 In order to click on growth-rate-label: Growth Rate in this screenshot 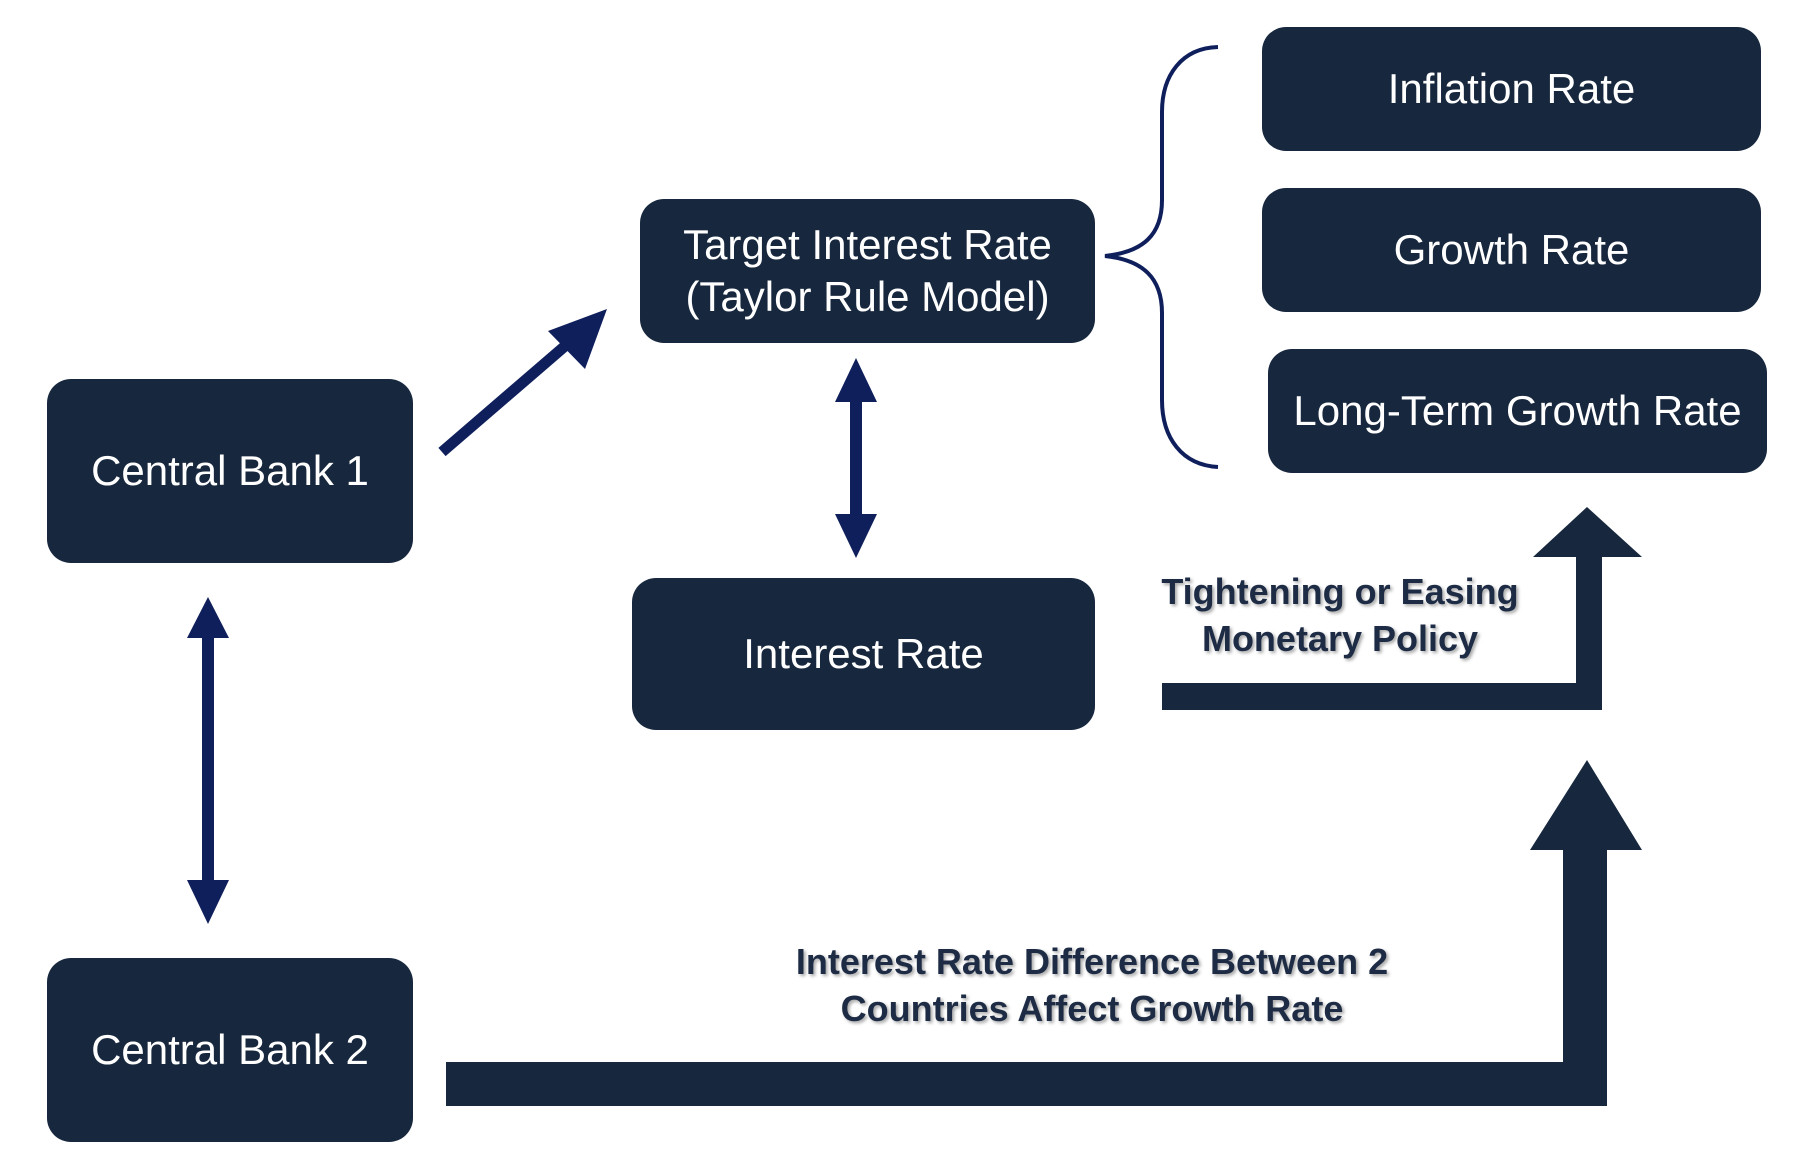, I will do `click(1511, 249)`.